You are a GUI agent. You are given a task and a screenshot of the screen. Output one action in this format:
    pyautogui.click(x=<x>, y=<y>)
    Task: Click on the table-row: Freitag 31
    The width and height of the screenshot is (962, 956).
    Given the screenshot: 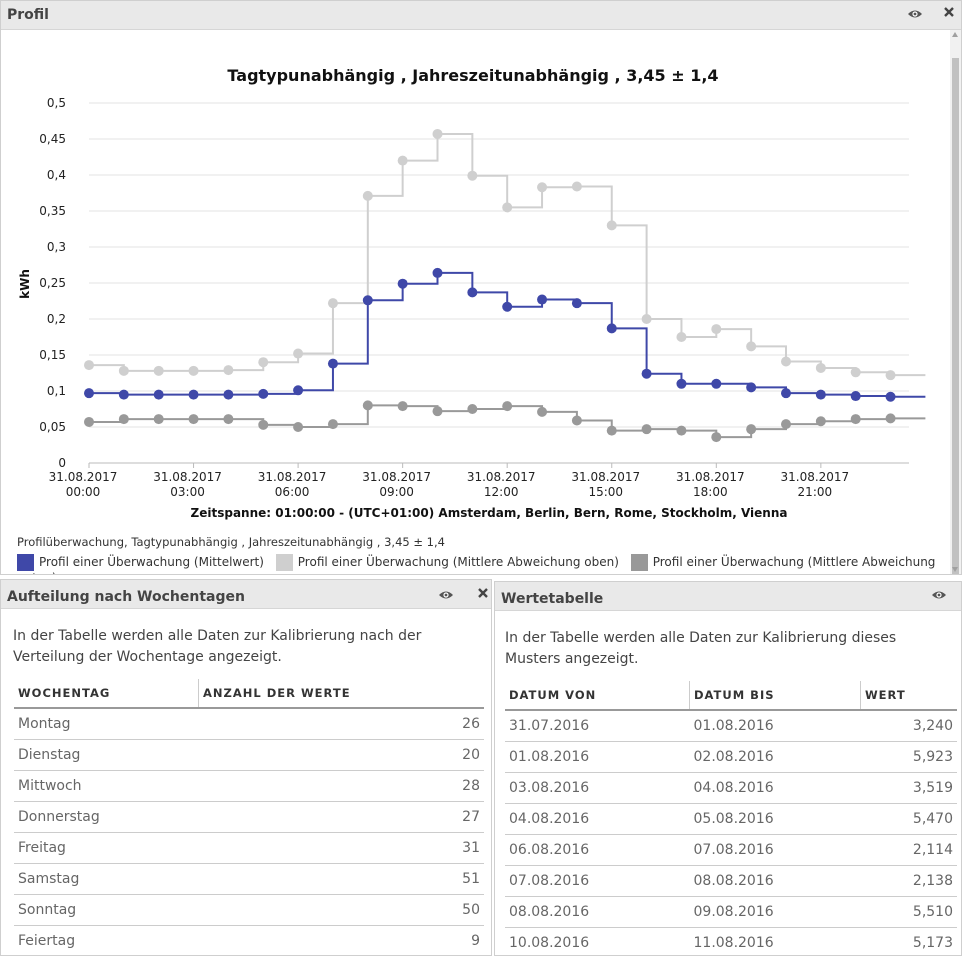 What is the action you would take?
    pyautogui.click(x=249, y=848)
    